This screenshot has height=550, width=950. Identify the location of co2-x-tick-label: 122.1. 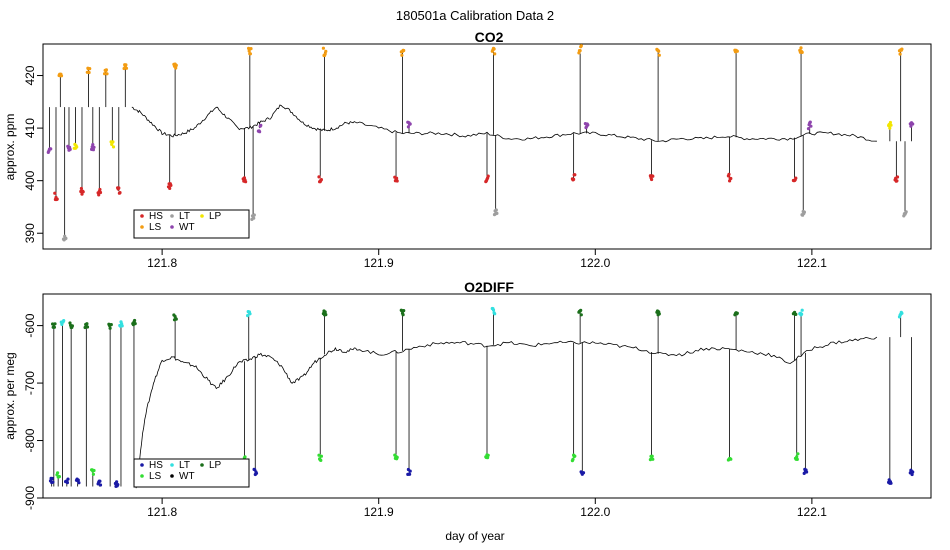
(812, 263).